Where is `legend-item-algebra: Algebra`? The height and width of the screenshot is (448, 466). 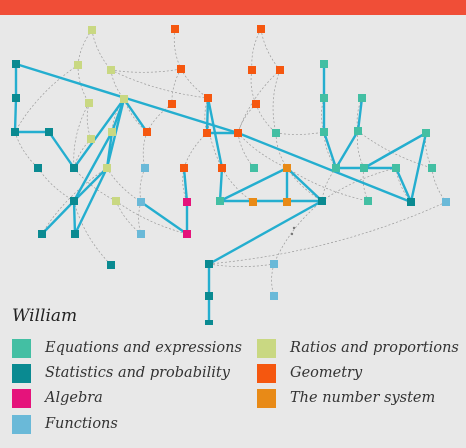
legend-item-algebra: Algebra is located at coordinates (57, 398).